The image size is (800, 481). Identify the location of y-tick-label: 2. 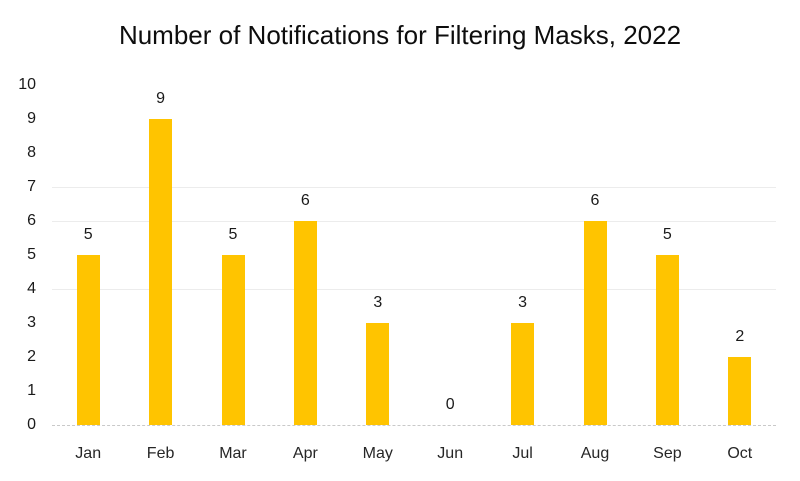
(31, 356).